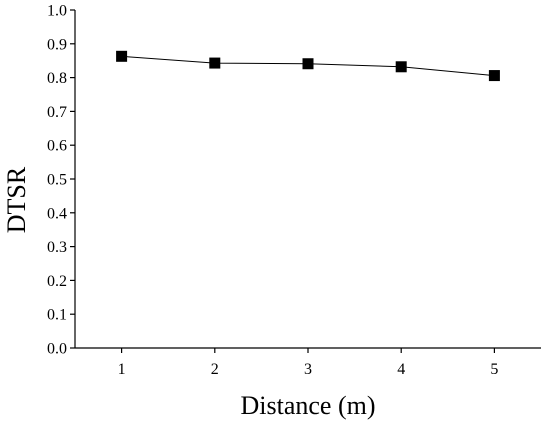  Describe the element at coordinates (57, 180) in the screenshot. I see `y-tick-label: 0.5` at that location.